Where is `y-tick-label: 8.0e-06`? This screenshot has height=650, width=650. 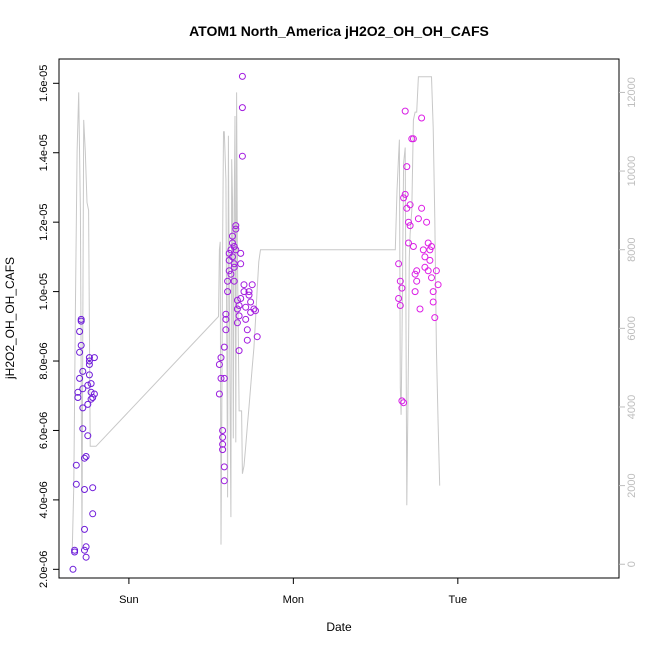 y-tick-label: 8.0e-06 is located at coordinates (44, 360).